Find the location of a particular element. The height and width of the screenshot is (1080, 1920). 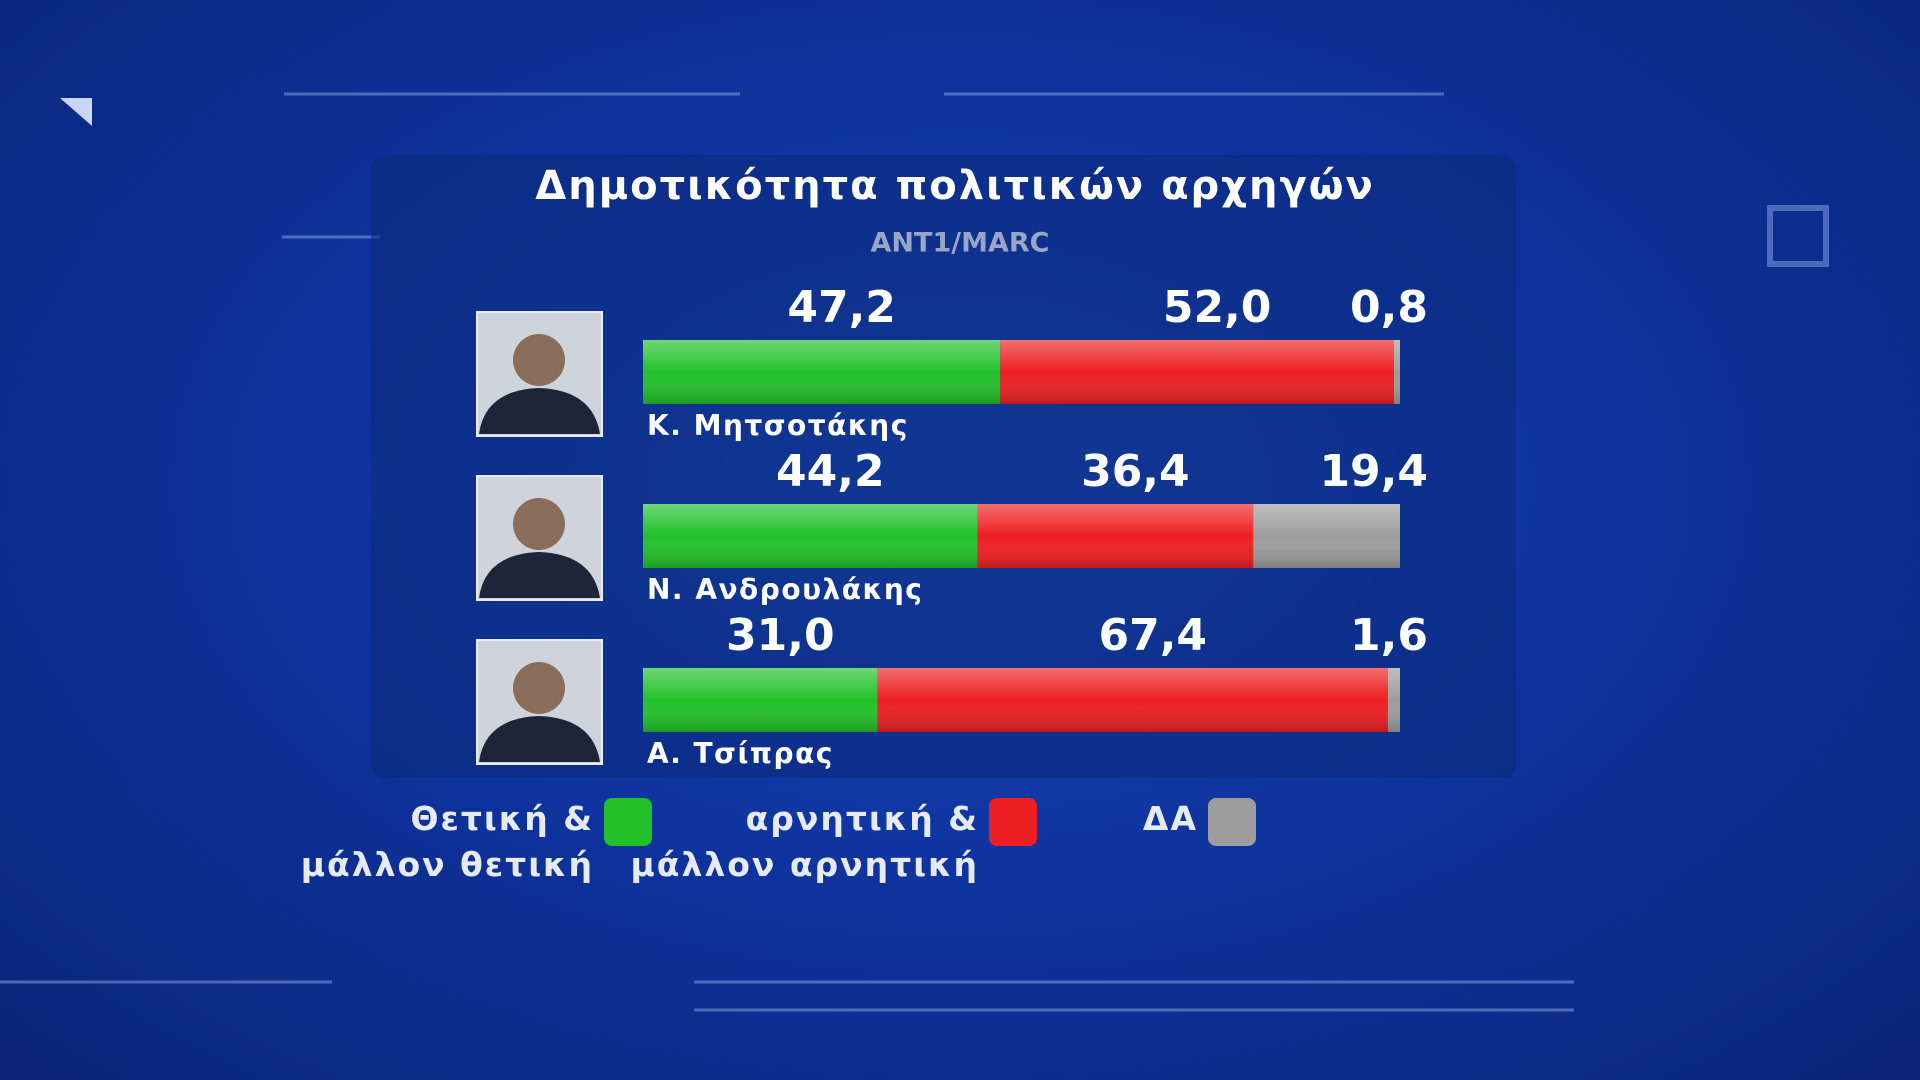

category-label: Α. Τσίπρας is located at coordinates (740, 753).